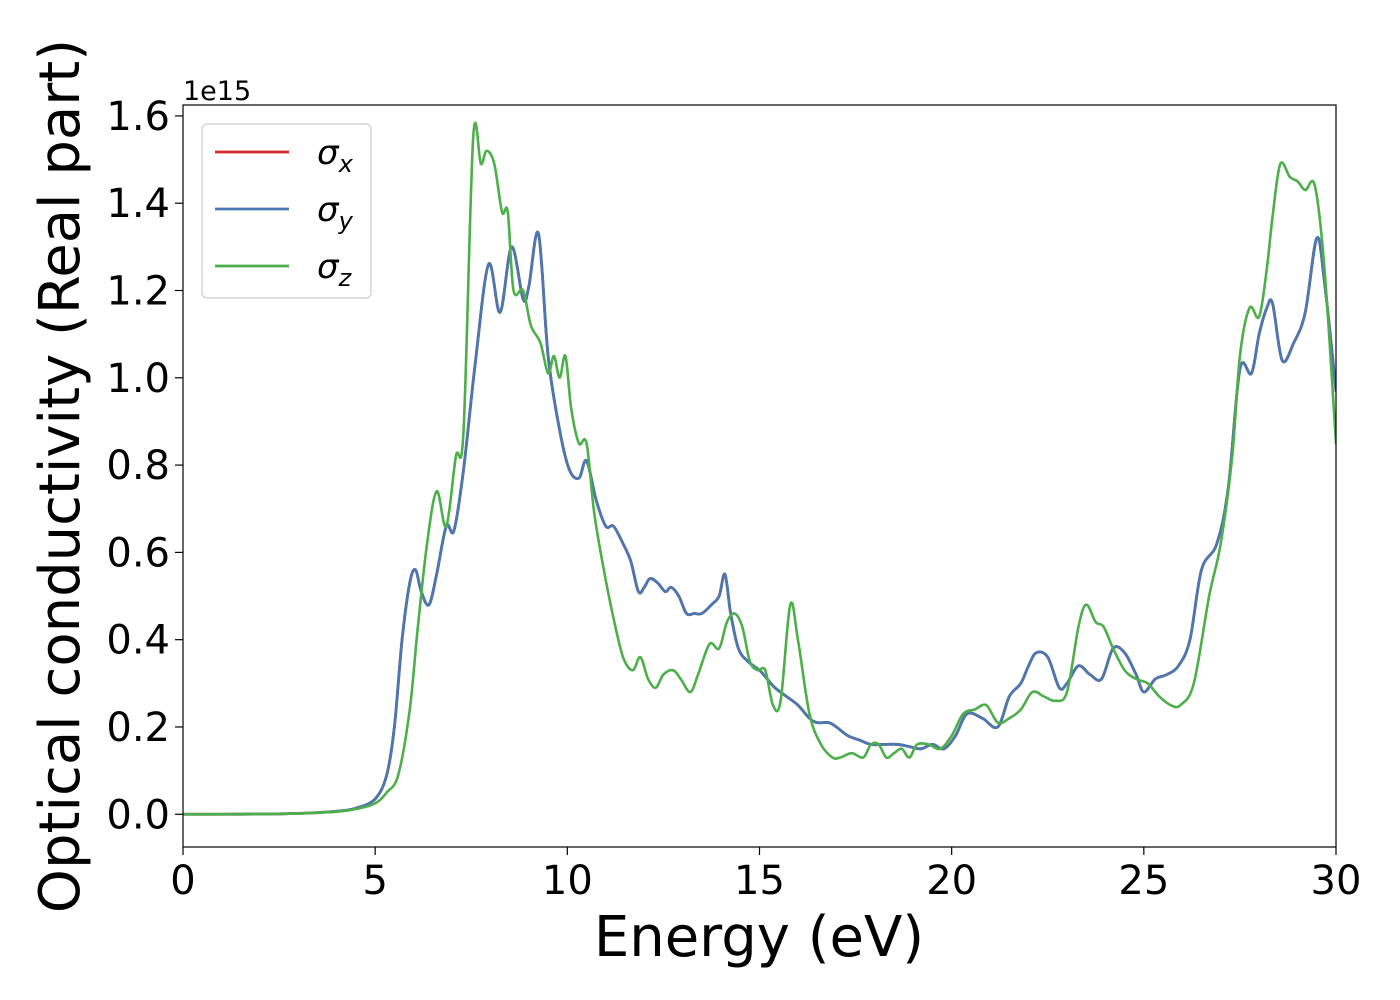 Image resolution: width=1400 pixels, height=1000 pixels. Describe the element at coordinates (138, 379) in the screenshot. I see `y-tick-label: 1.0` at that location.